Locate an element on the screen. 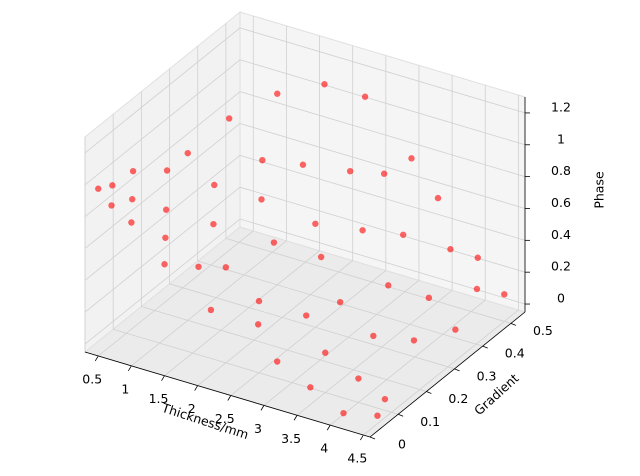  z-tick-label: 0.2 is located at coordinates (561, 266).